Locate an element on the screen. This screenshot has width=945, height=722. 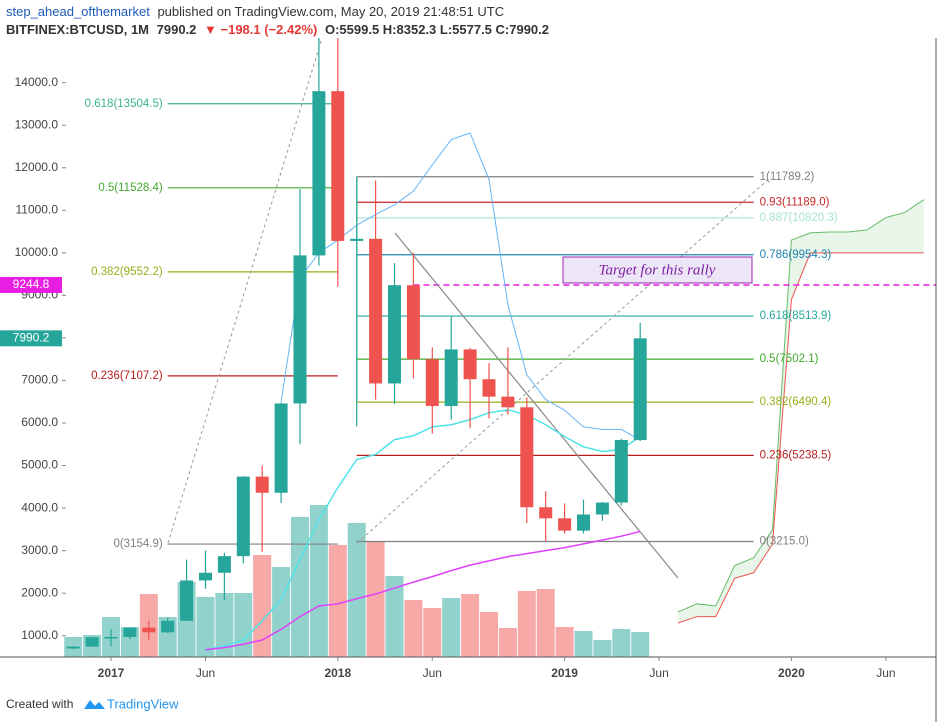
y-tick-label: 11000.0 is located at coordinates (37, 209).